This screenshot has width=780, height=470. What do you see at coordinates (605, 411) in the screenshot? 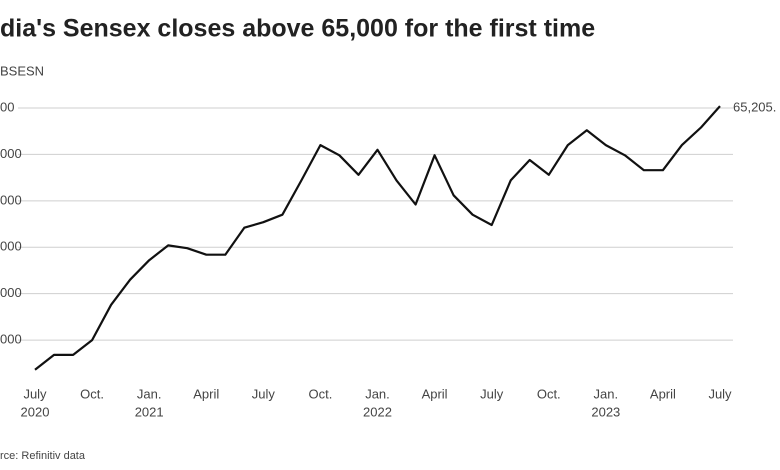
I see `x-tick-year: 2023` at bounding box center [605, 411].